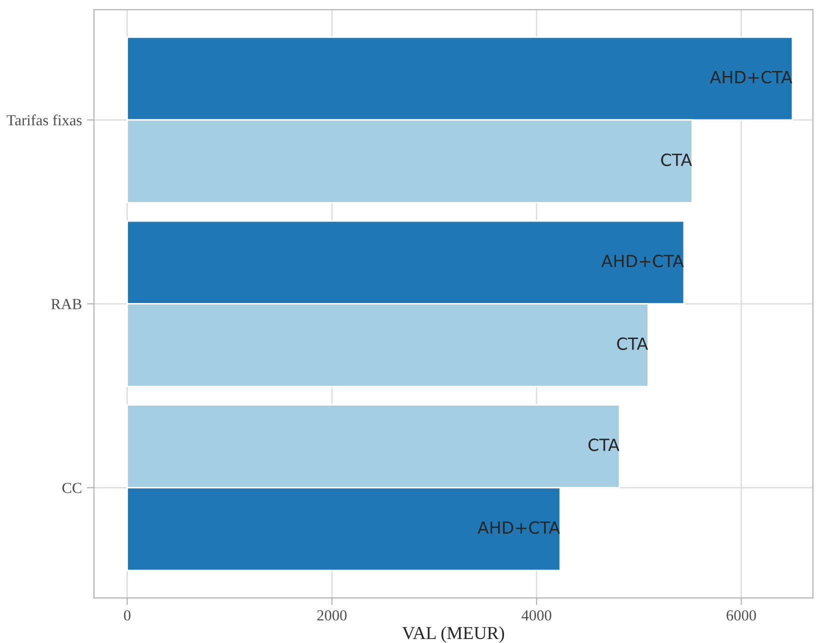  What do you see at coordinates (537, 615) in the screenshot?
I see `x-tick-label: 4000` at bounding box center [537, 615].